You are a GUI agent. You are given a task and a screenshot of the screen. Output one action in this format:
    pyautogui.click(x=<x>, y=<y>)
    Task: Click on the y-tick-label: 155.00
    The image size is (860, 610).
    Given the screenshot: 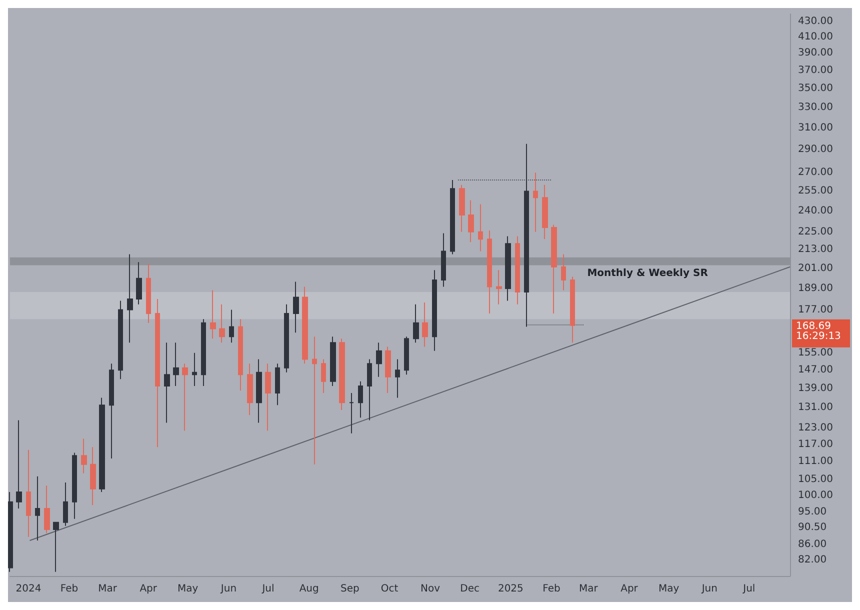 What is the action you would take?
    pyautogui.click(x=815, y=352)
    